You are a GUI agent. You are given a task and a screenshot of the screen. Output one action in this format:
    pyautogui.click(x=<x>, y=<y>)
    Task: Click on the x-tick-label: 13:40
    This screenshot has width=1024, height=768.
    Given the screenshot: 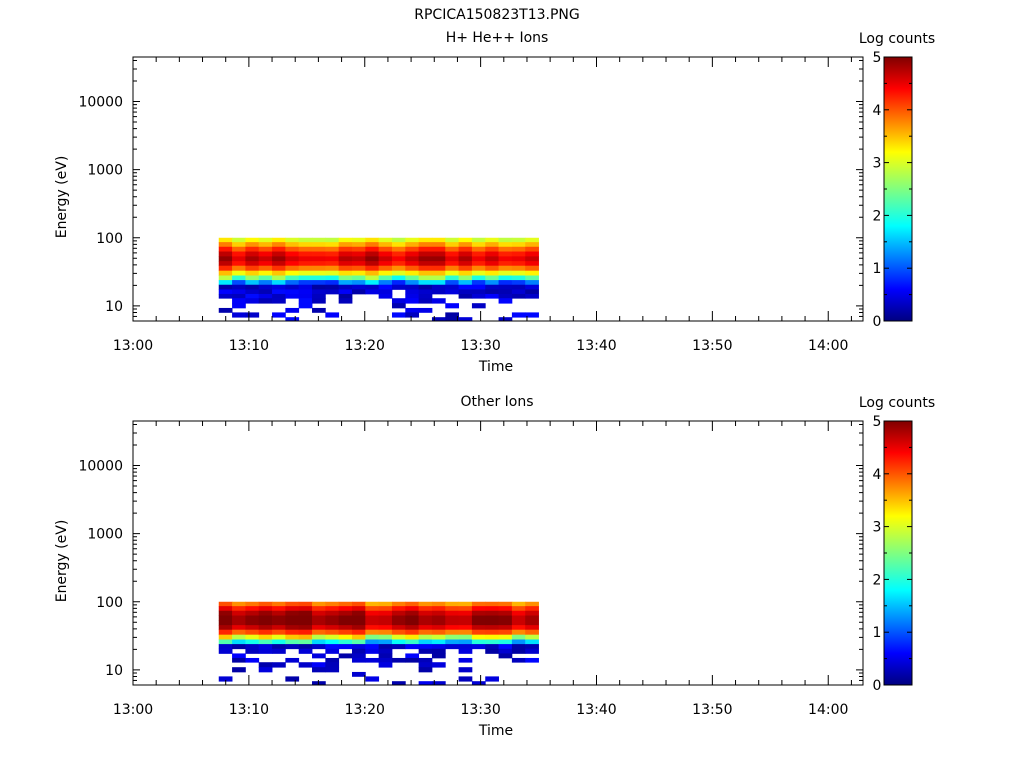 What is the action you would take?
    pyautogui.click(x=596, y=346)
    